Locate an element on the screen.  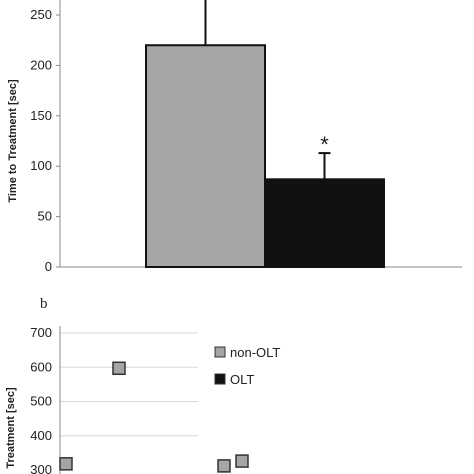
y-tick-label: 100 is located at coordinates (41, 165).